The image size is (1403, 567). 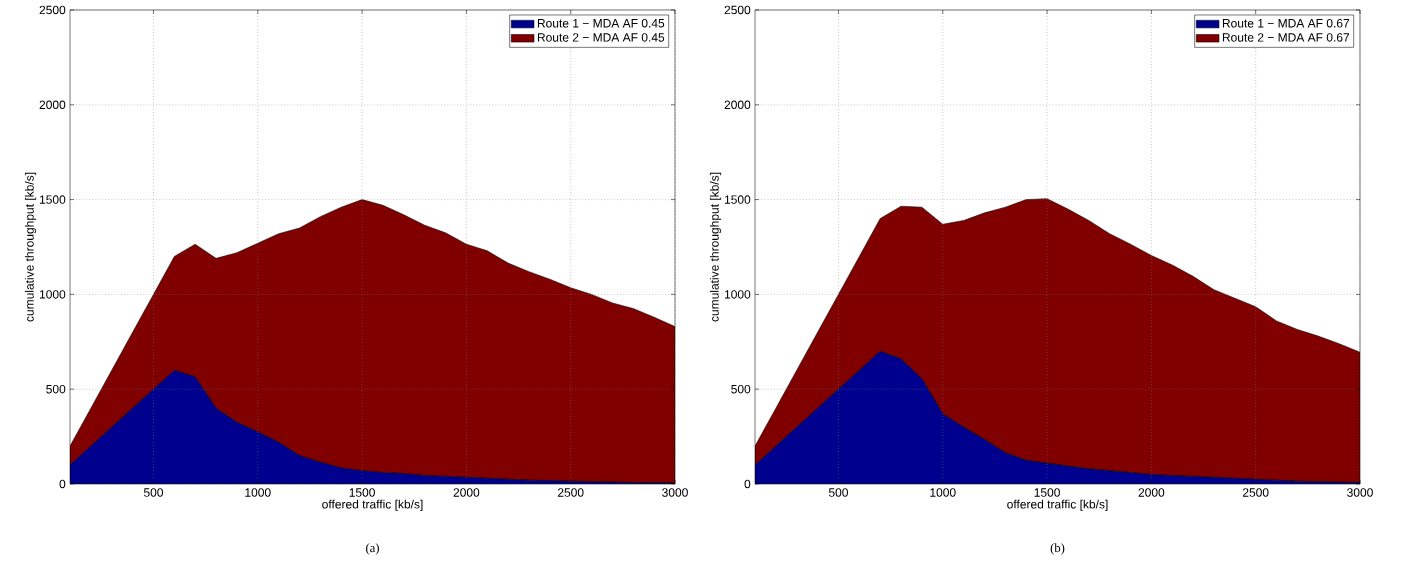 I want to click on legend-label: Route 1 − MDA AF 0.67, so click(x=1286, y=23).